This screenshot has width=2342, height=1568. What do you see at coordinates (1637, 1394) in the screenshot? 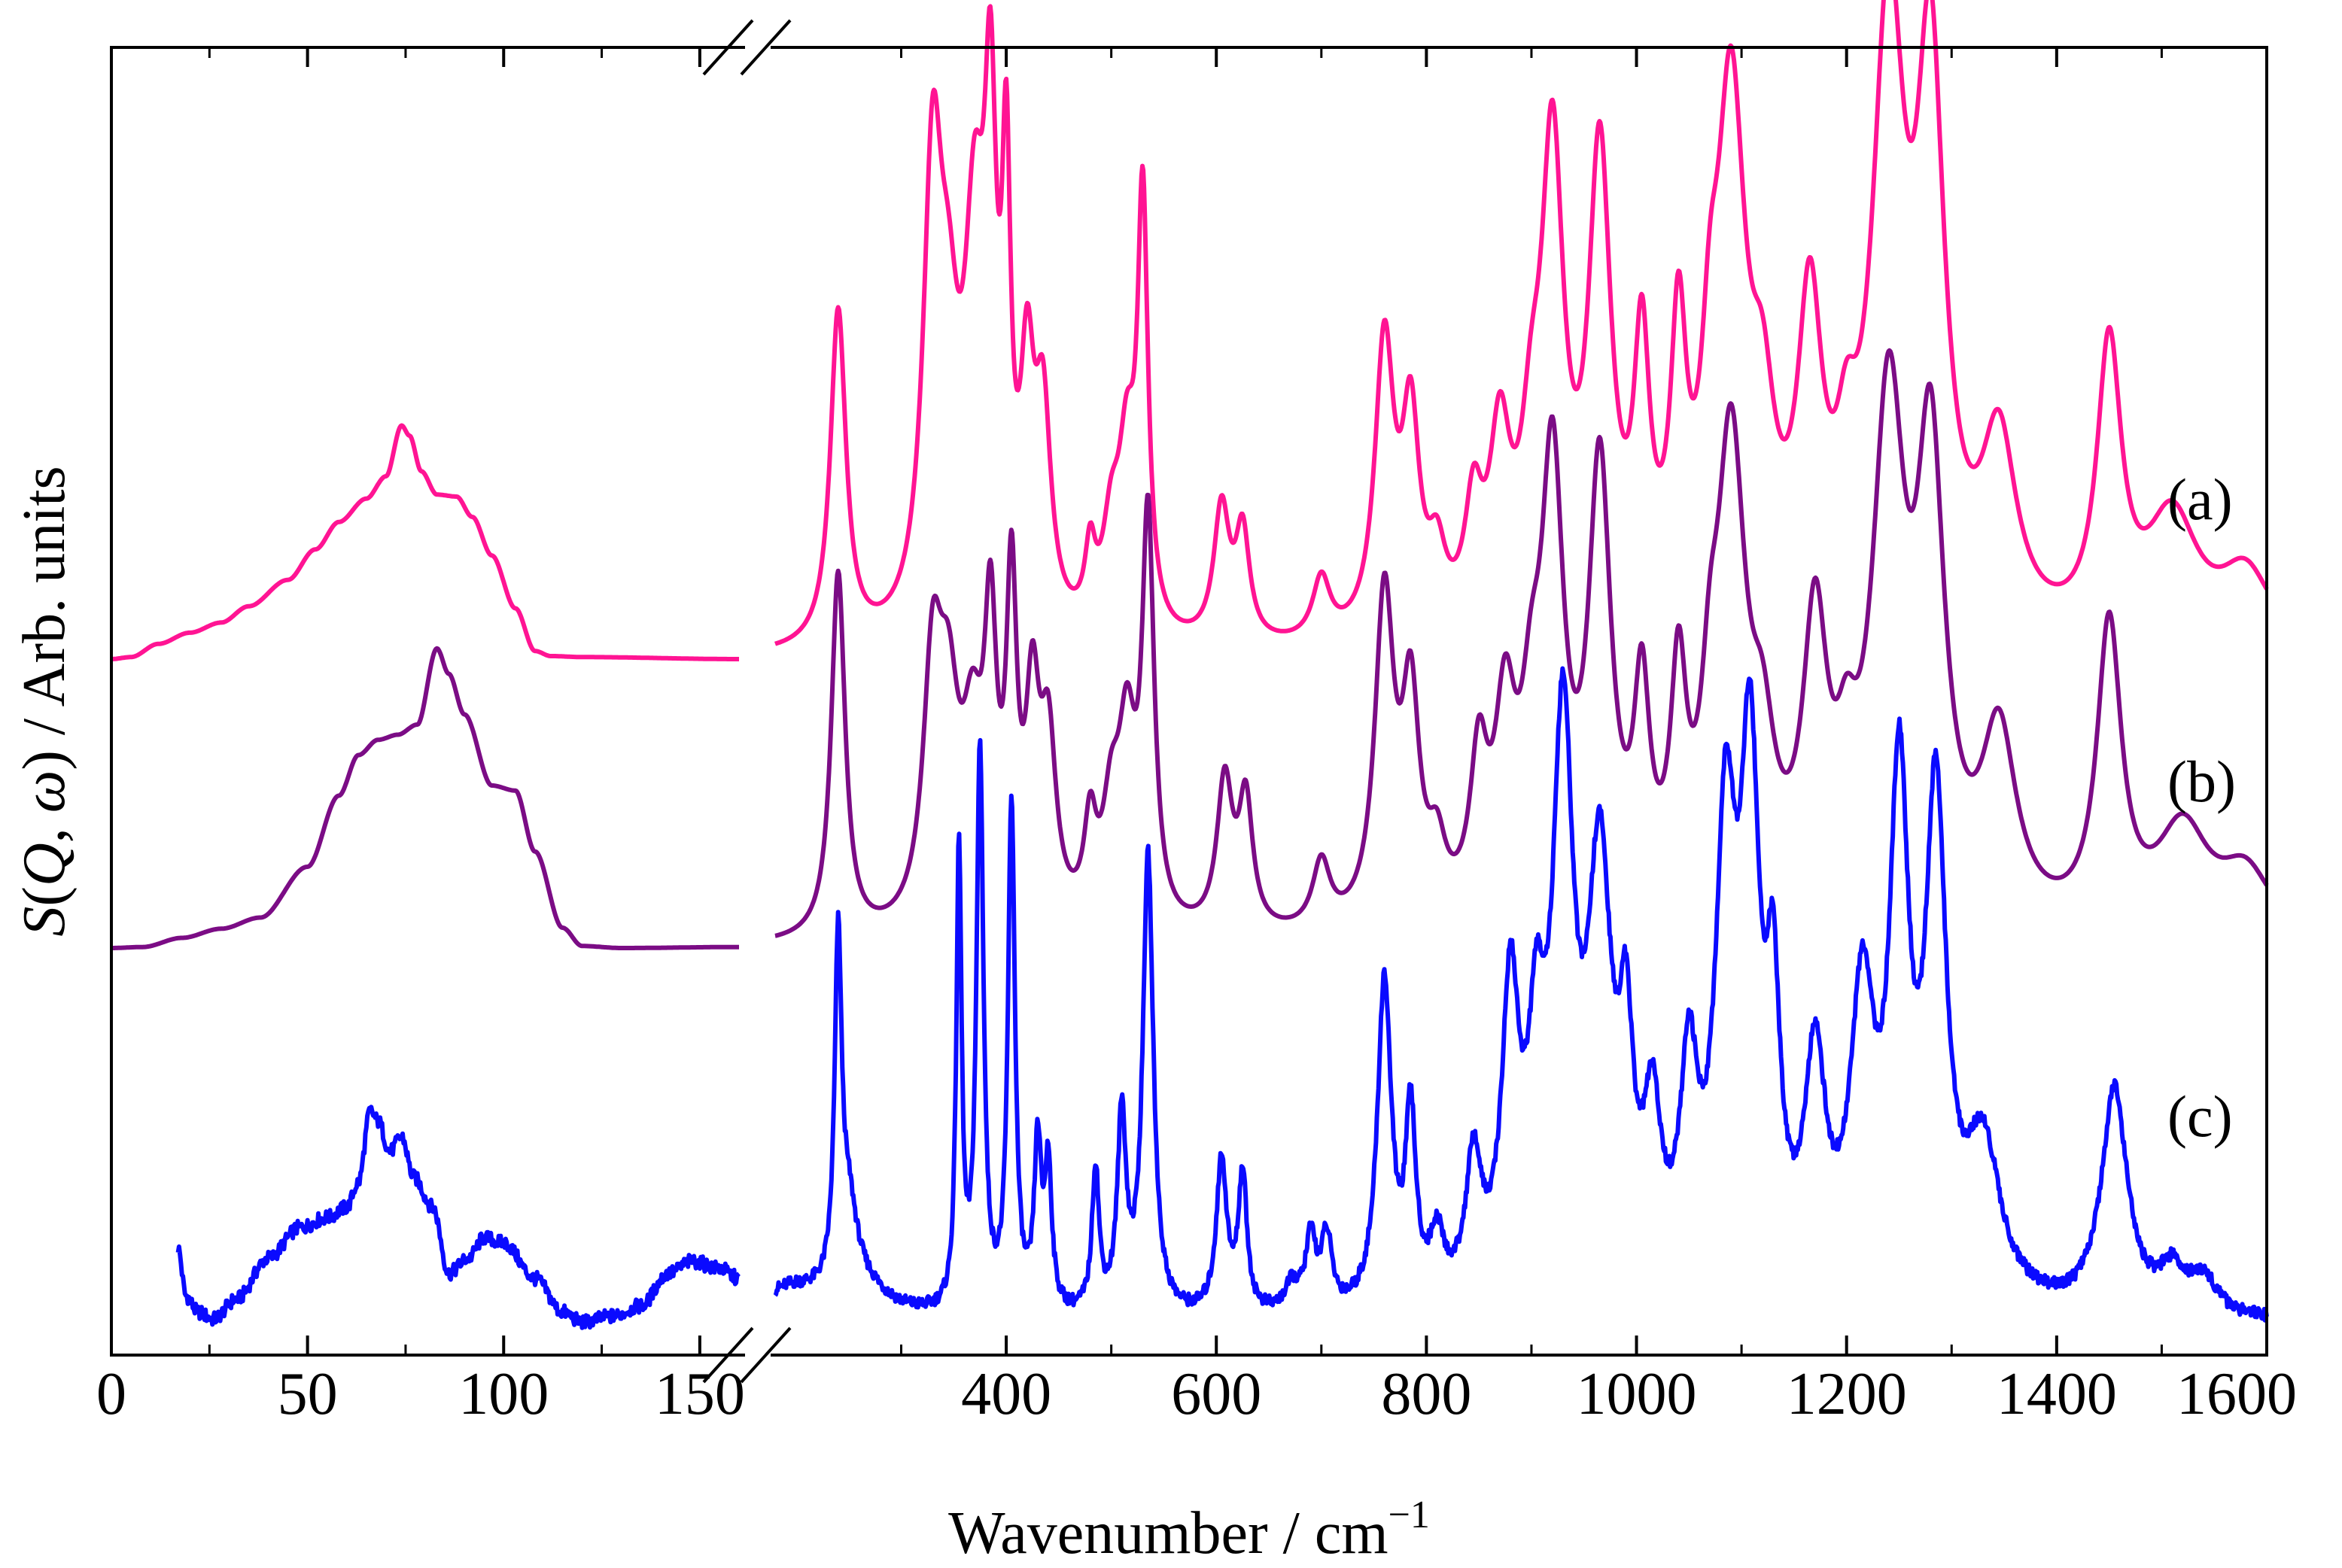
I see `x-tick-label: 1000` at bounding box center [1637, 1394].